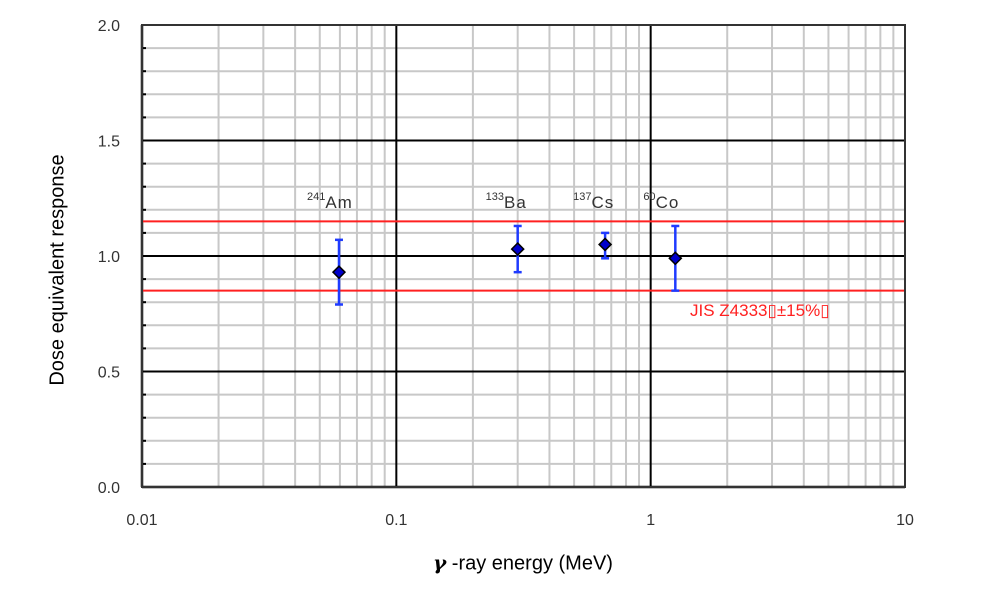 This screenshot has width=1000, height=600. Describe the element at coordinates (650, 520) in the screenshot. I see `x-tick-label: 1` at that location.